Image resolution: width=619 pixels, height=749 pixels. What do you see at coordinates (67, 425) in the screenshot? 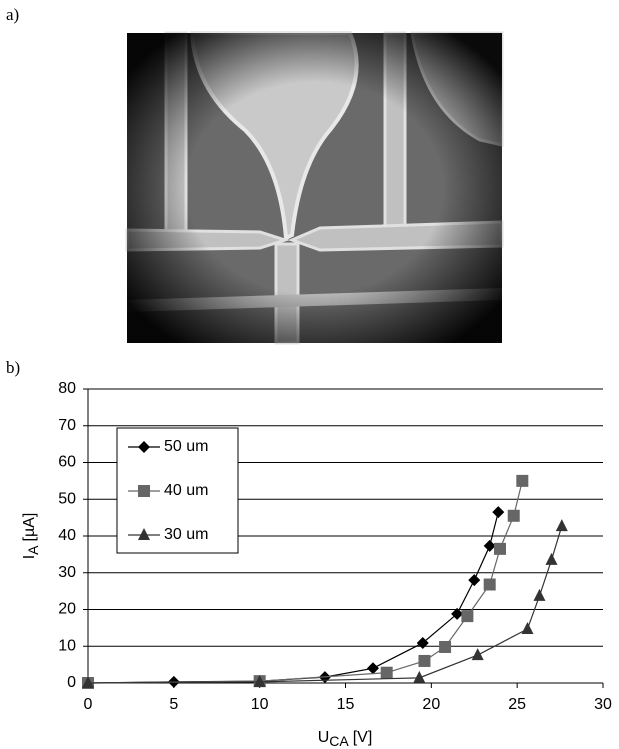
I see `y-tick-label: 70` at bounding box center [67, 425].